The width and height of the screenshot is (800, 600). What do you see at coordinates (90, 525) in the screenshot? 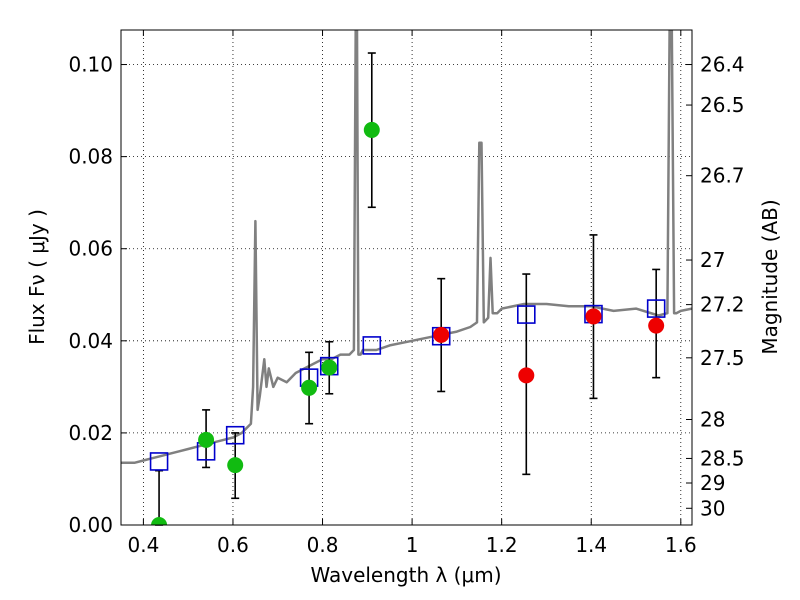
I see `y-tick-label: 0.00` at bounding box center [90, 525].